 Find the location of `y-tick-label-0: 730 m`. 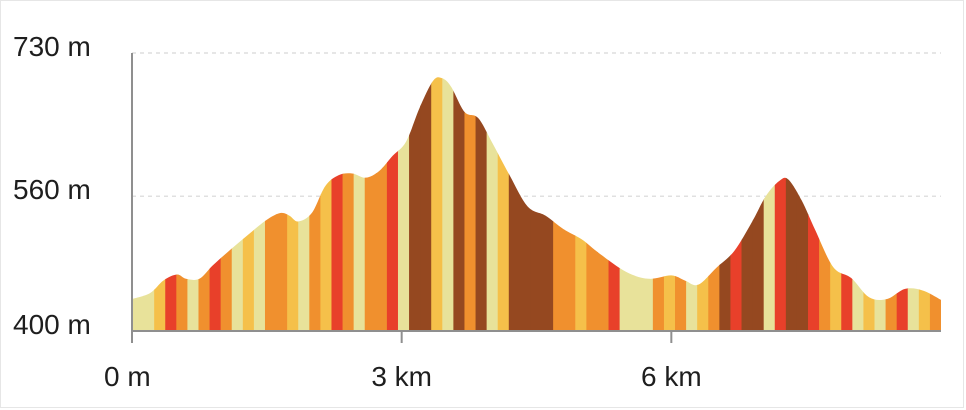

y-tick-label-0: 730 m is located at coordinates (52, 46).